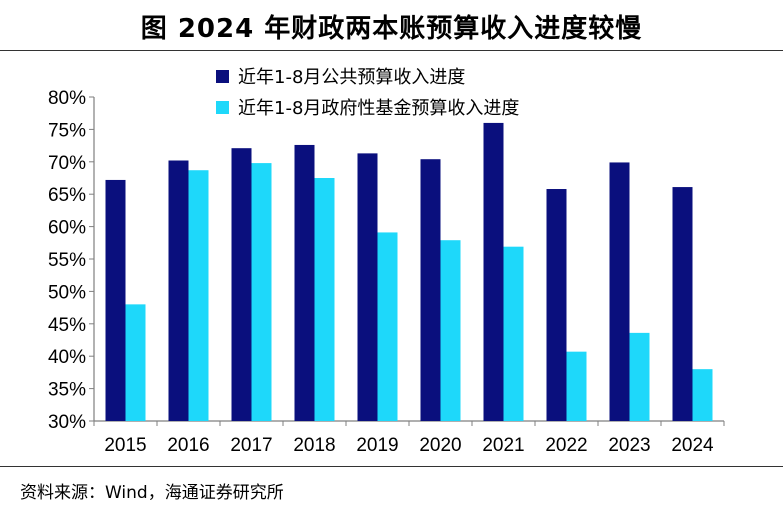  Describe the element at coordinates (198, 295) in the screenshot. I see `bar-series2-2016` at that location.